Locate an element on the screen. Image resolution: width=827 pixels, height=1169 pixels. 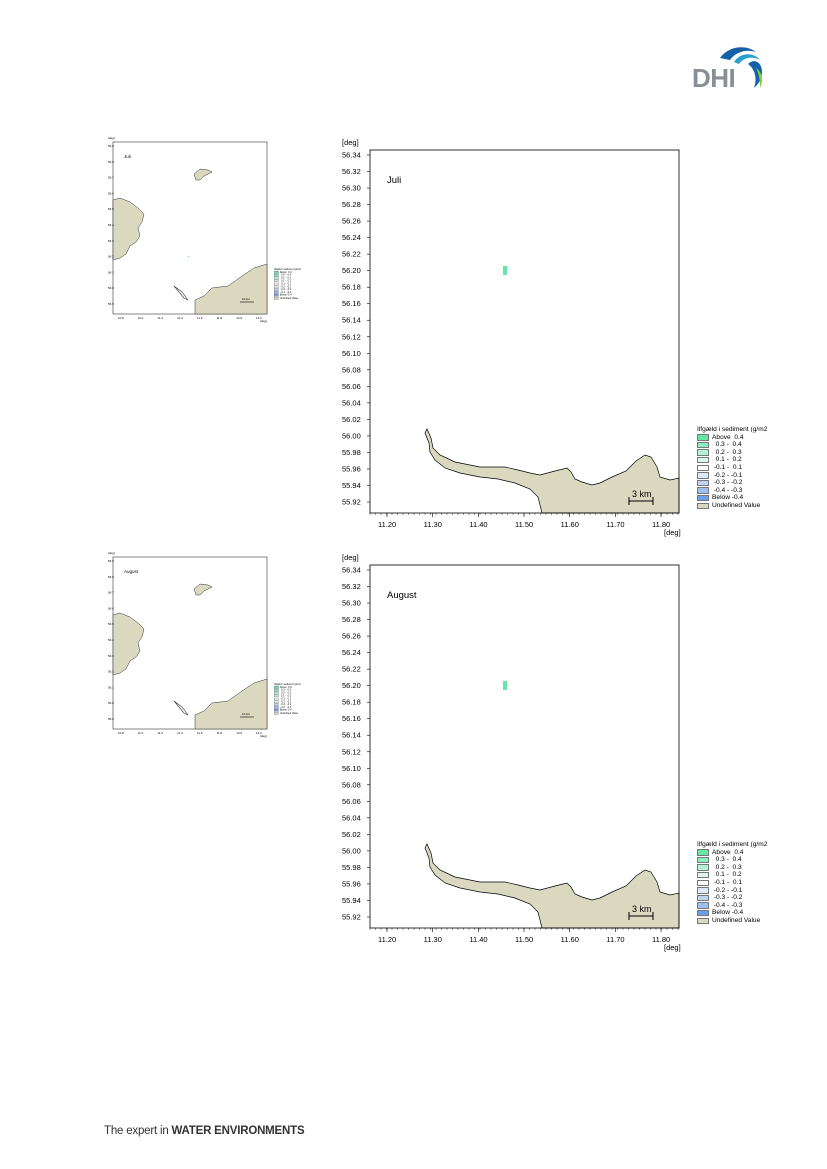
legend-label: -0.2 - -0.1 is located at coordinates (727, 890).